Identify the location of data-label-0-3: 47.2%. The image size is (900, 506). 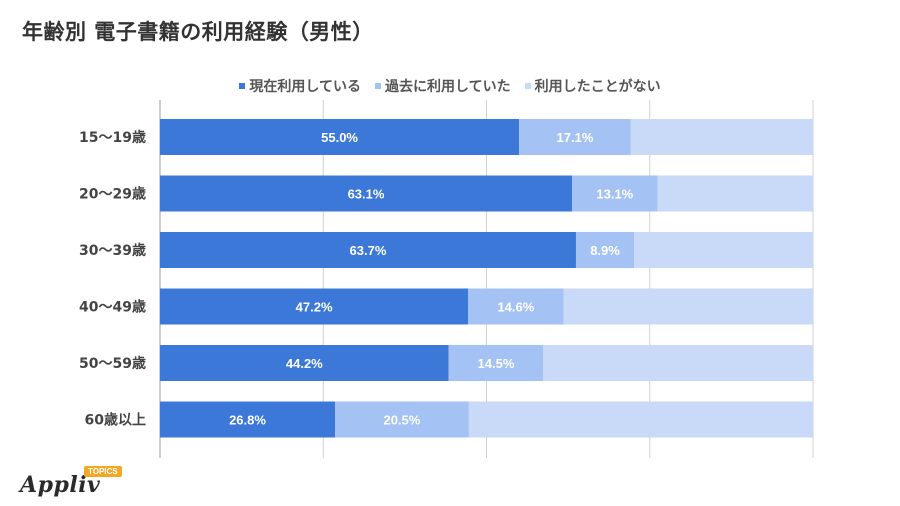
(314, 307).